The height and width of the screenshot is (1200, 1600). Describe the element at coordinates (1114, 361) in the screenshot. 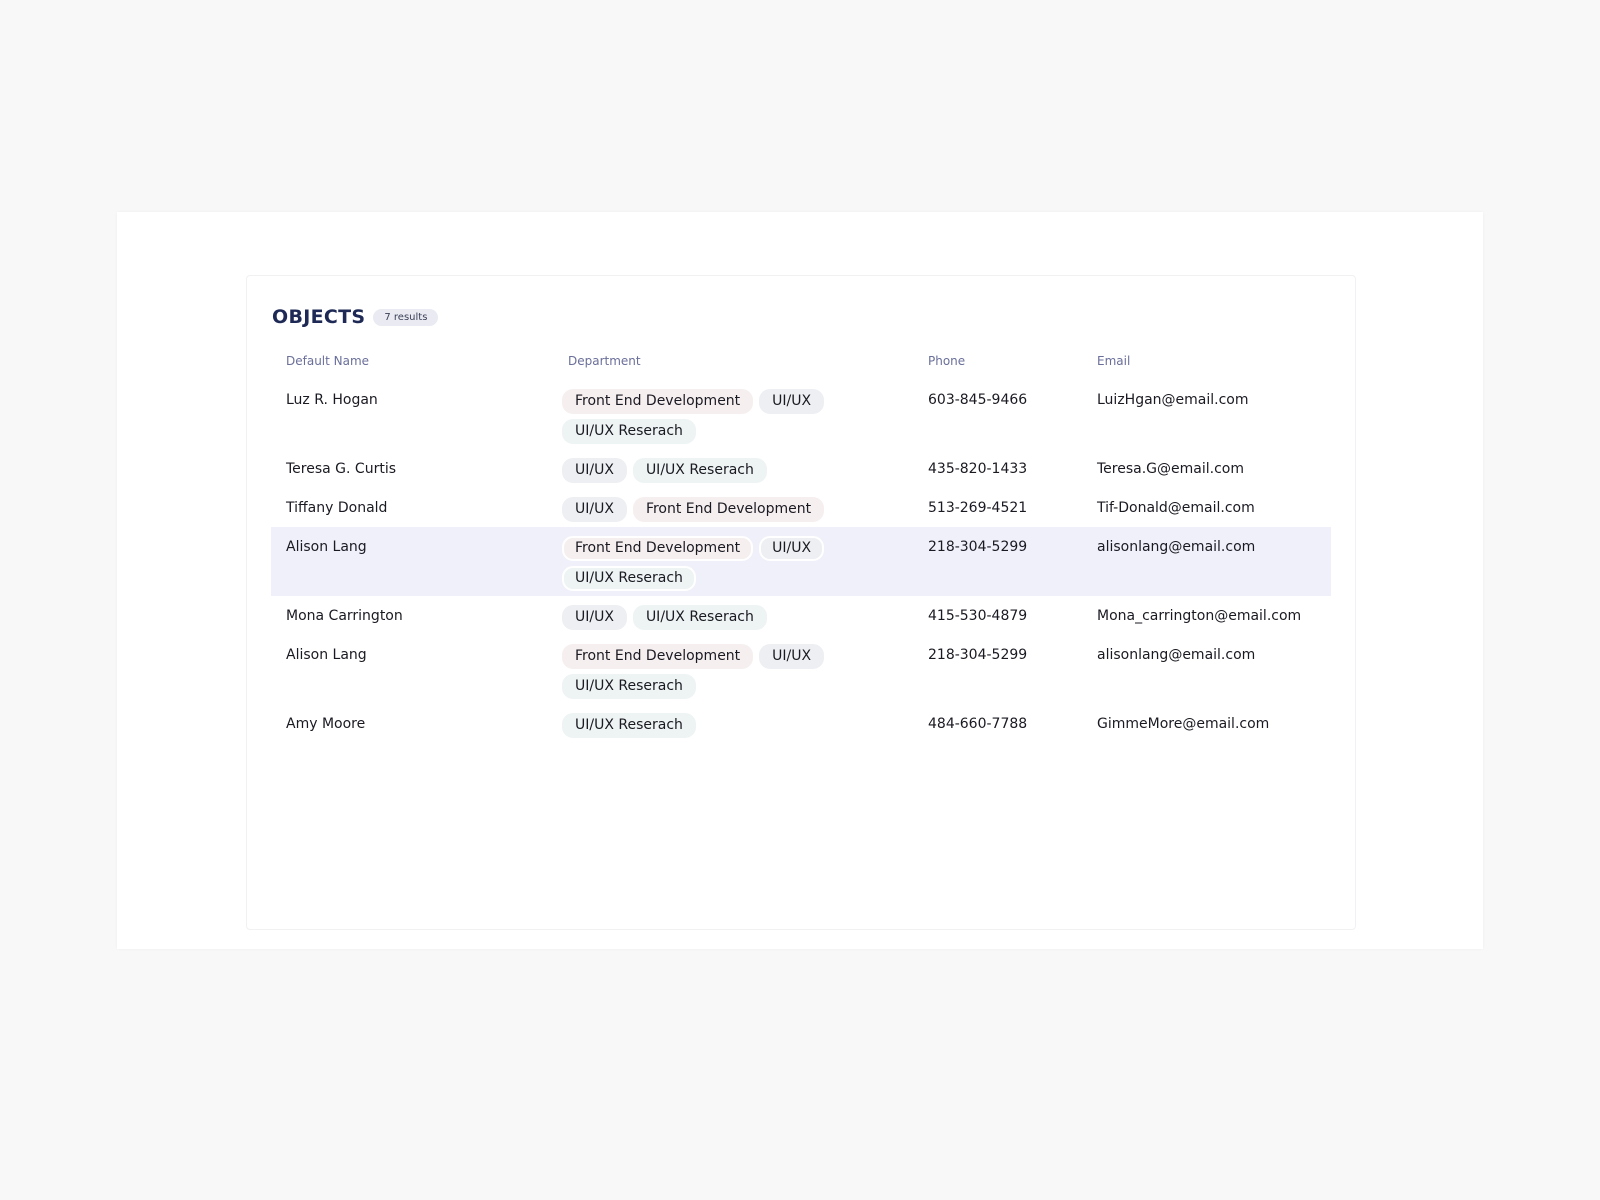

I see `column-header-email: Email` at that location.